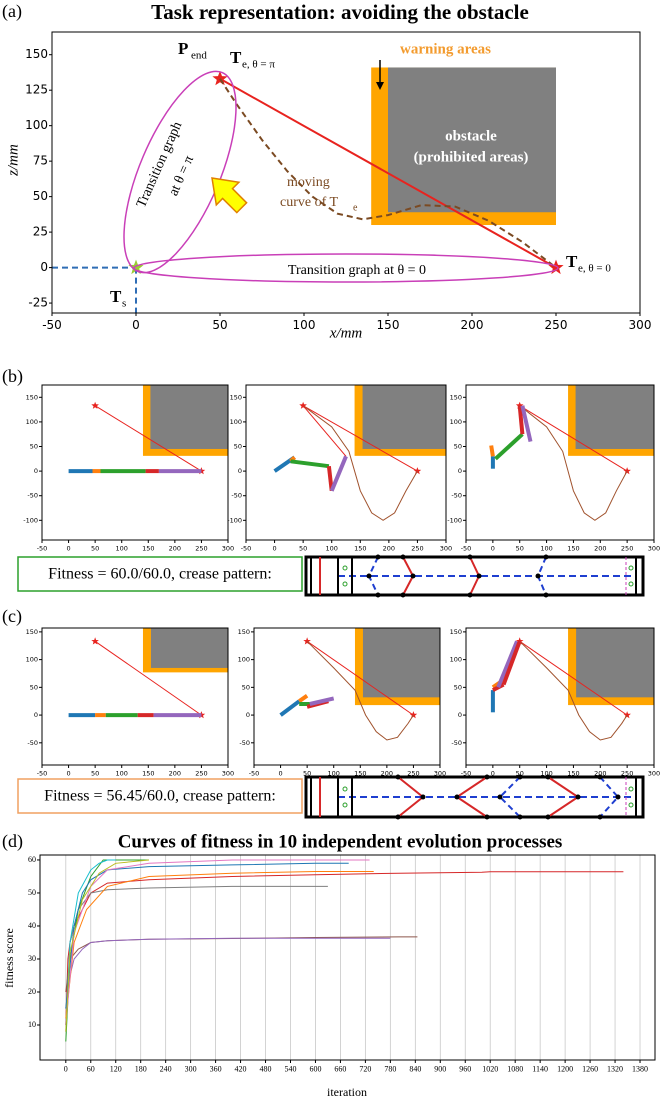  Describe the element at coordinates (347, 1092) in the screenshot. I see `x-axis-label: iteration` at that location.